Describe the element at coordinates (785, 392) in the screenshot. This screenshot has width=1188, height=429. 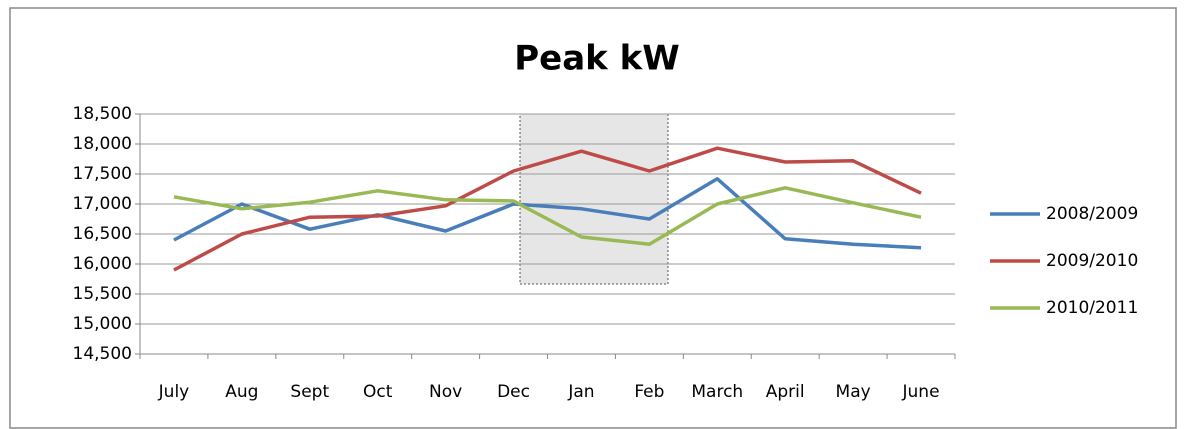
I see `x-tick-label: April` at that location.